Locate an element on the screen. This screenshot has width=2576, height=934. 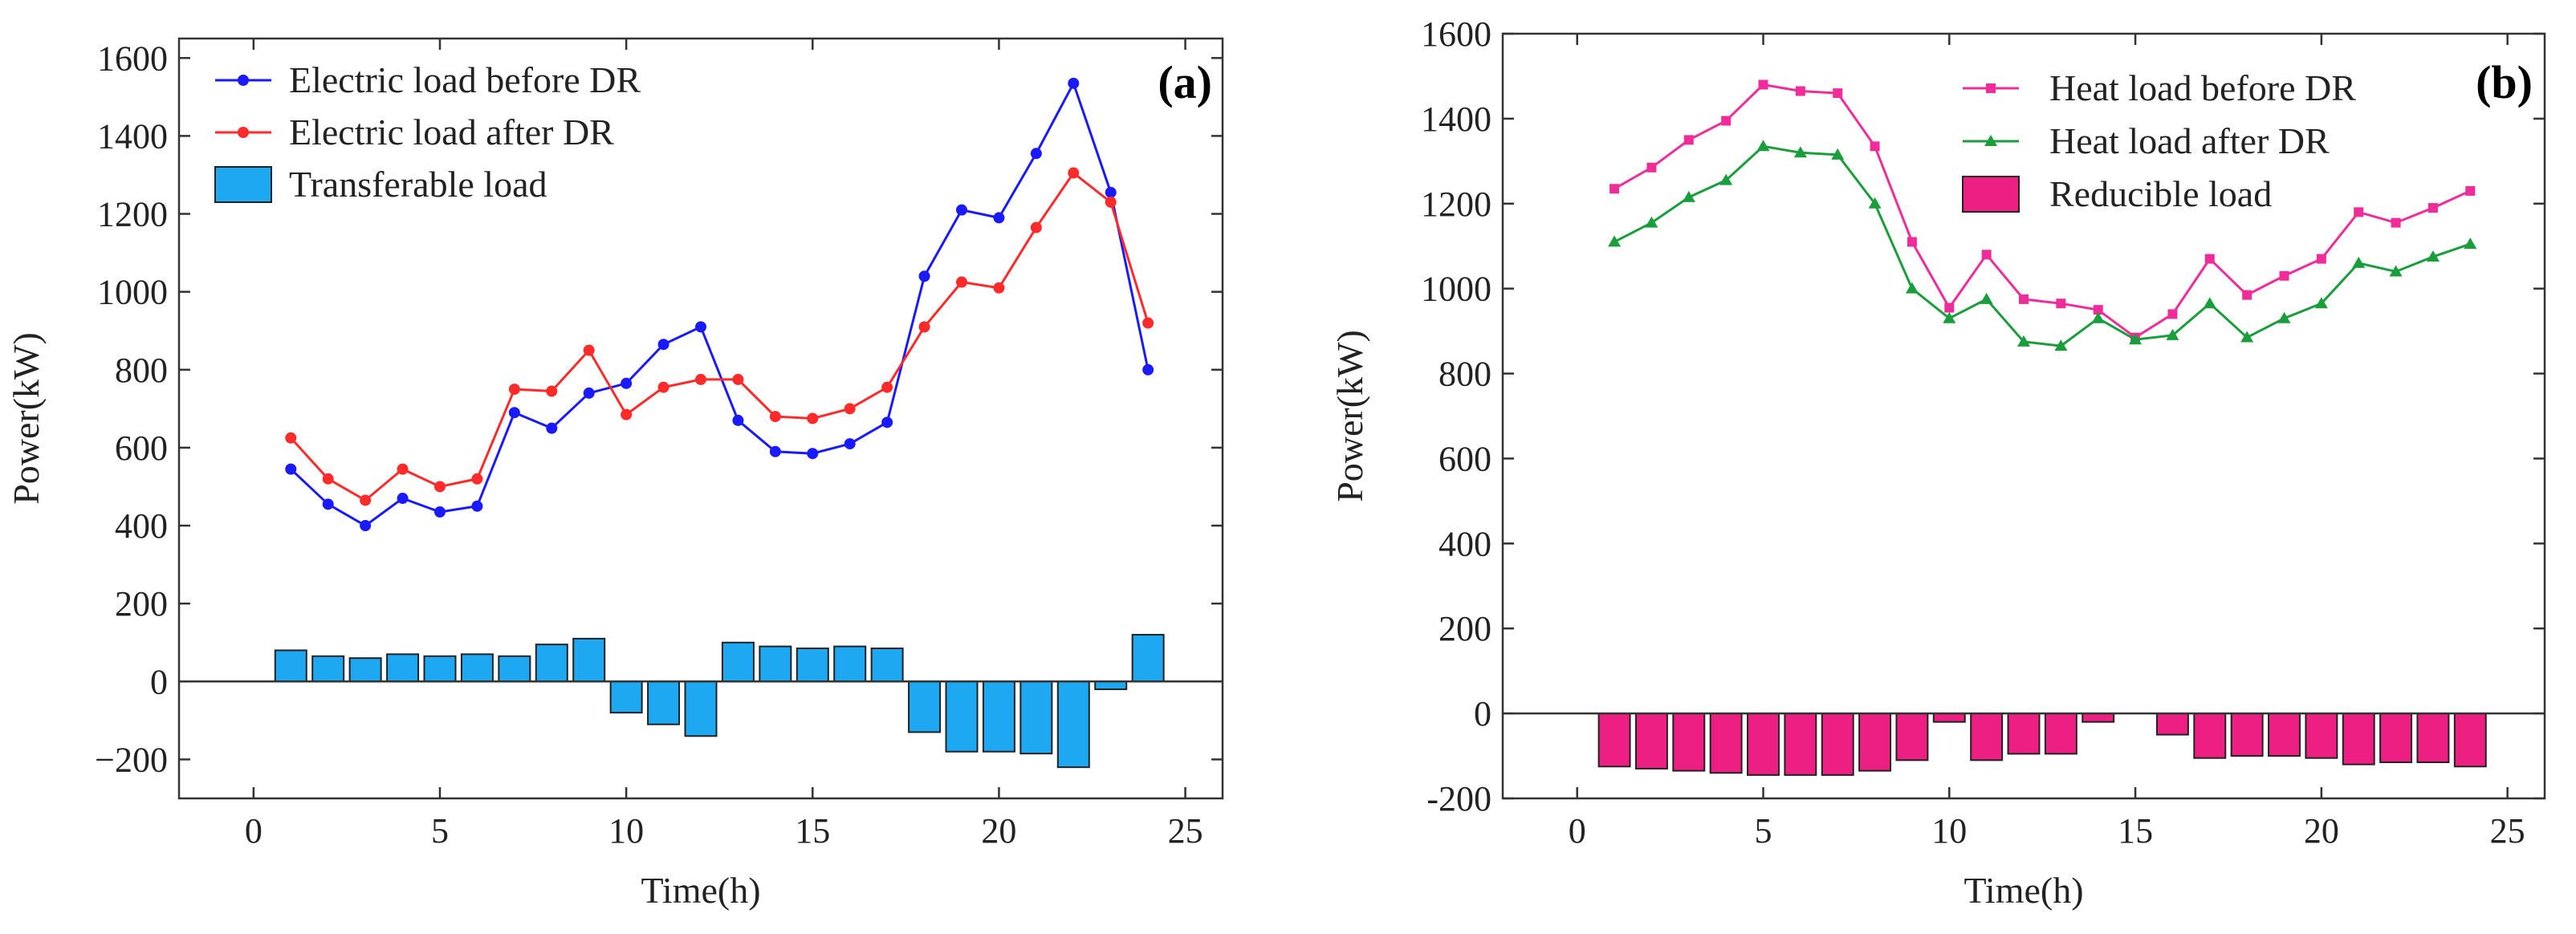
x-tick-label: 15 is located at coordinates (2135, 831).